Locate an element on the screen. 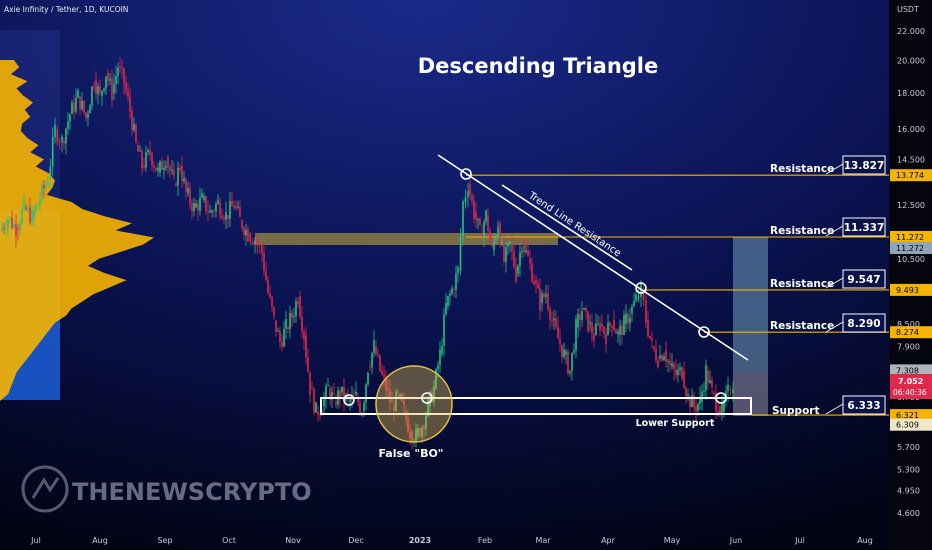  x-tick-label: Jun is located at coordinates (736, 540).